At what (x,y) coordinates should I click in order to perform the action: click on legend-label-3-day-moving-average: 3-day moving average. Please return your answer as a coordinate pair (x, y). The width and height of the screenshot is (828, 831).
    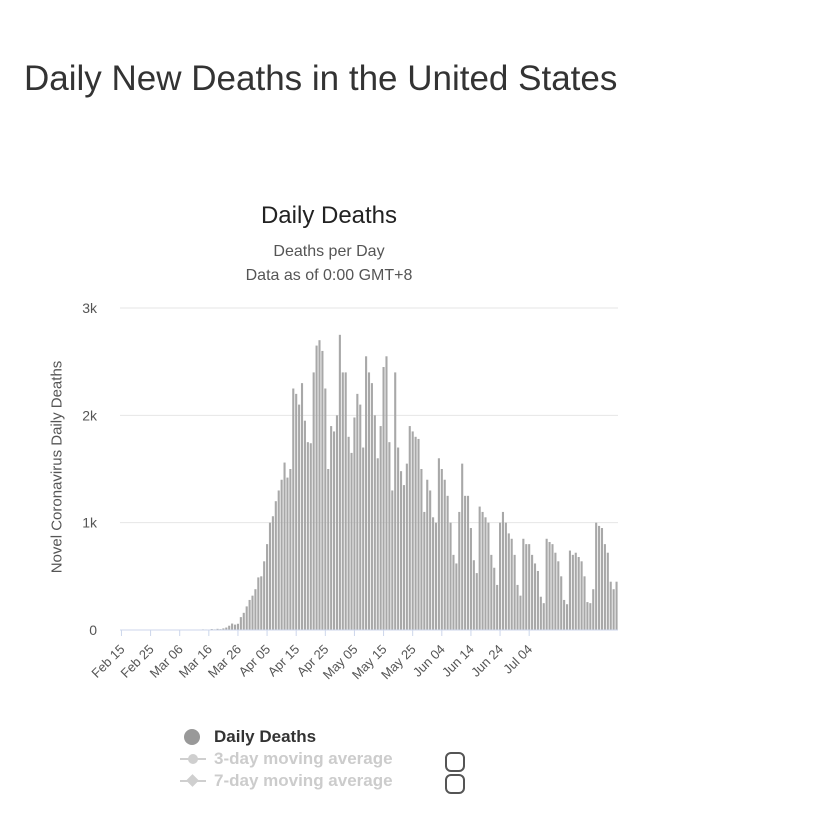
    Looking at the image, I should click on (303, 758).